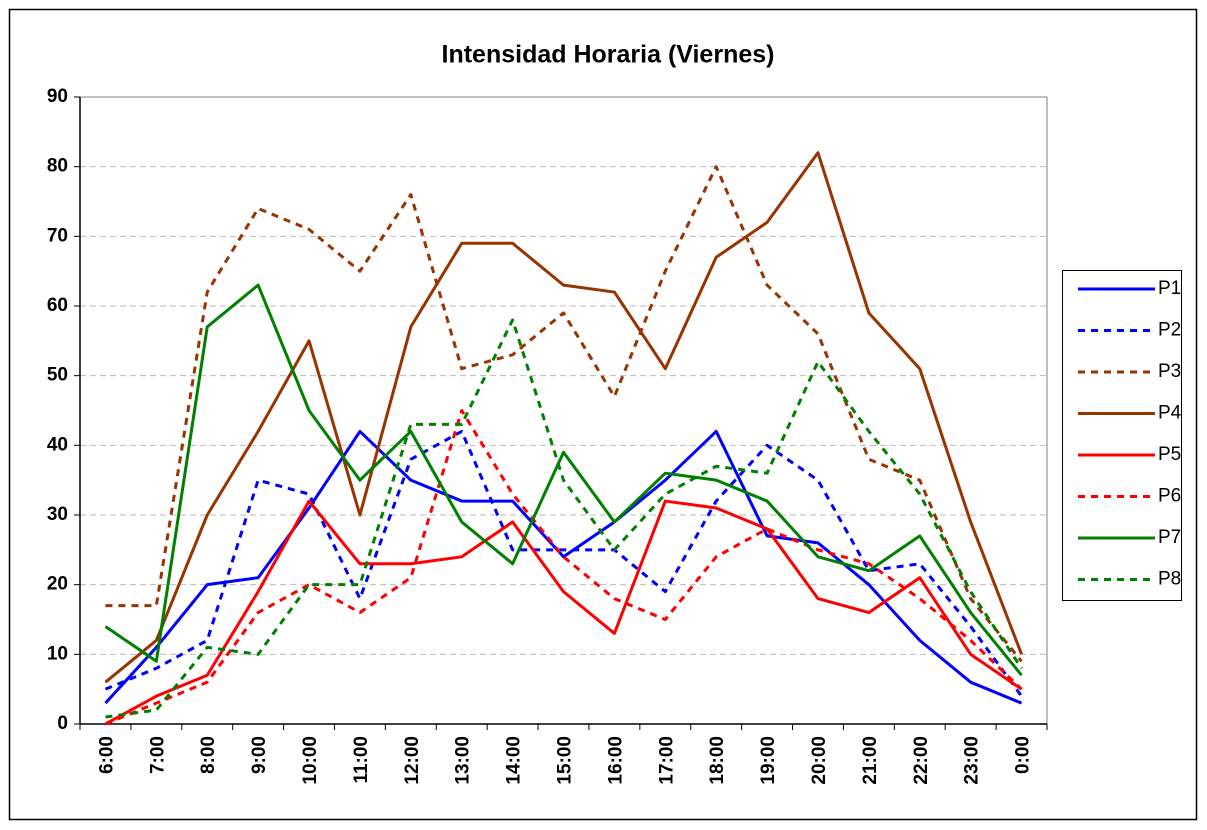 The height and width of the screenshot is (830, 1207). I want to click on x-tick-label: 11:00, so click(361, 760).